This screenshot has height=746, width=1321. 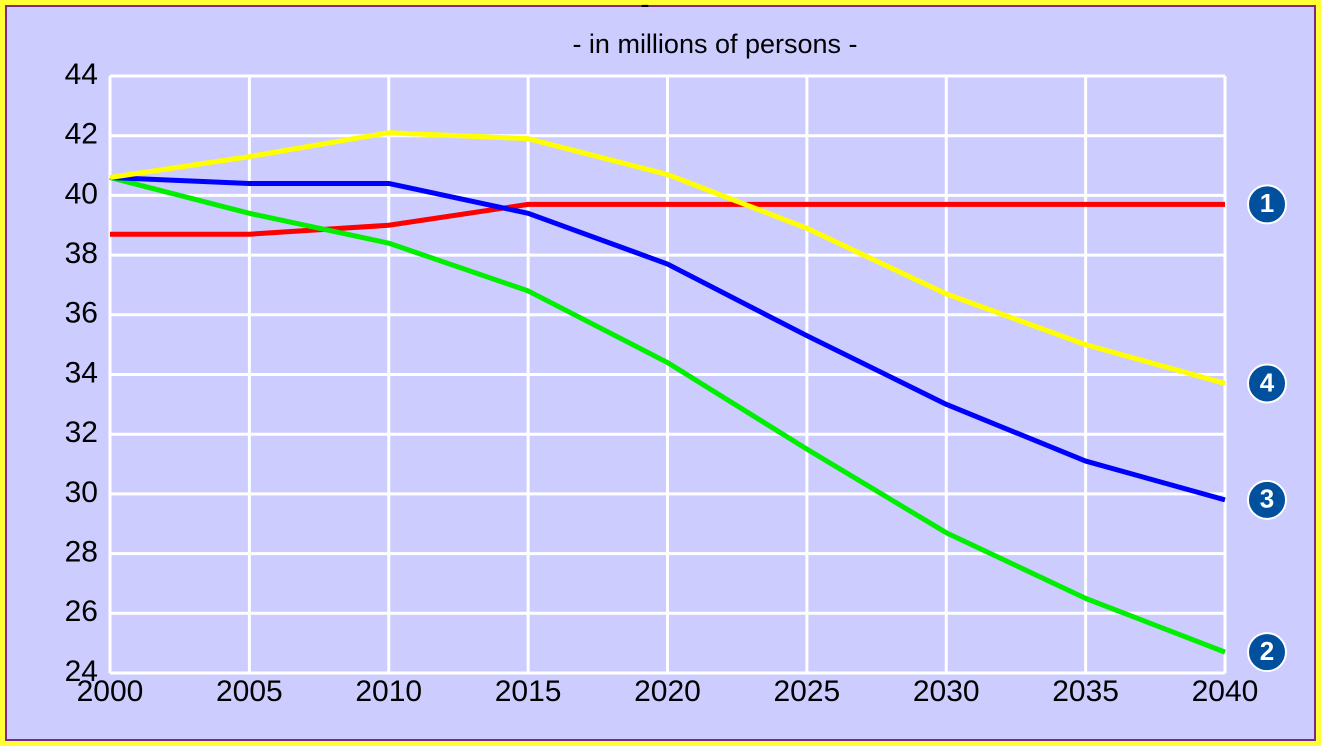 What do you see at coordinates (81, 552) in the screenshot?
I see `y-tick-label: 28` at bounding box center [81, 552].